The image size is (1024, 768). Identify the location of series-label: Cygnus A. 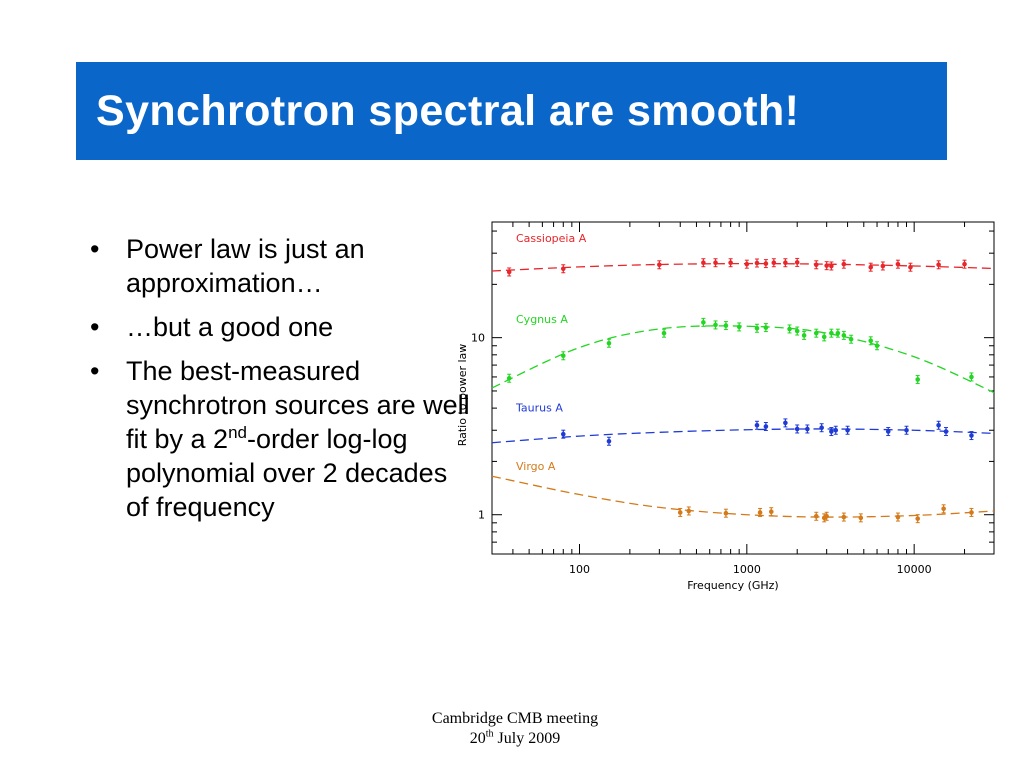
(542, 319).